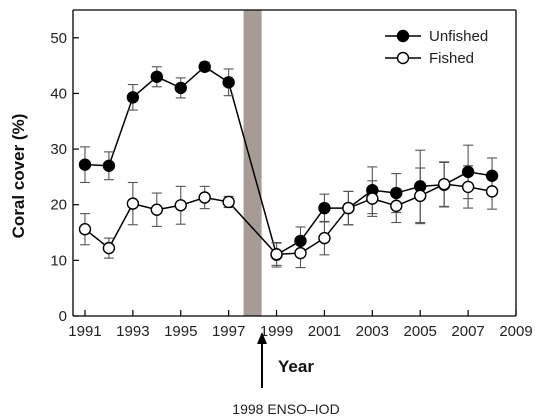 This screenshot has width=535, height=419. What do you see at coordinates (58, 260) in the screenshot?
I see `y-tick-label: 10` at bounding box center [58, 260].